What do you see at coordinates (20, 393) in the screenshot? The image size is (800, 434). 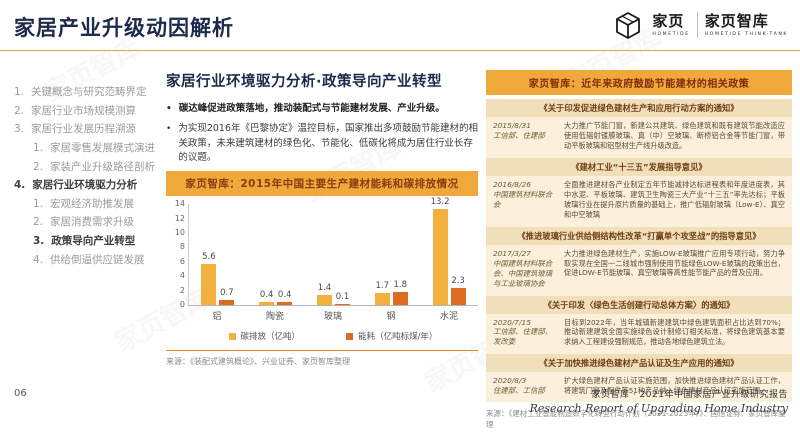 I see `page-number: 06` at bounding box center [20, 393].